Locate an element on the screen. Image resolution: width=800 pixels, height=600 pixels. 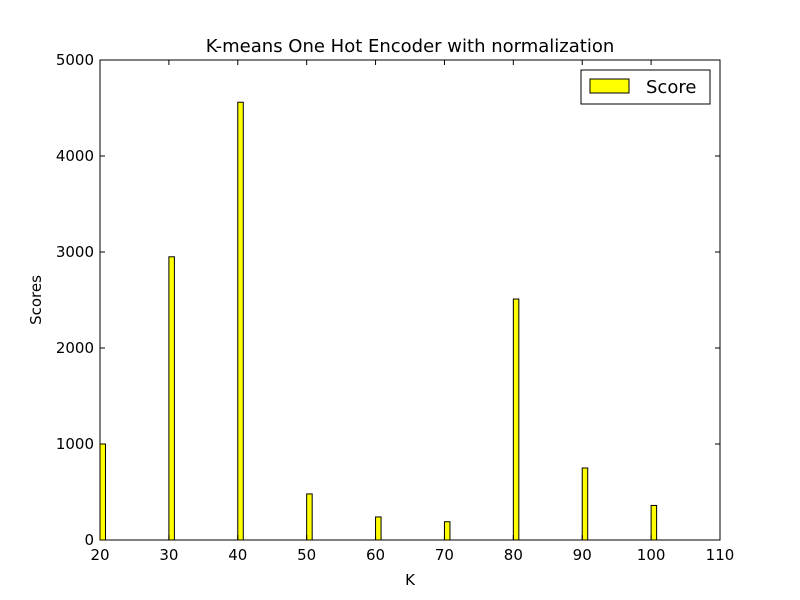
x-tick-label: 110 is located at coordinates (720, 555).